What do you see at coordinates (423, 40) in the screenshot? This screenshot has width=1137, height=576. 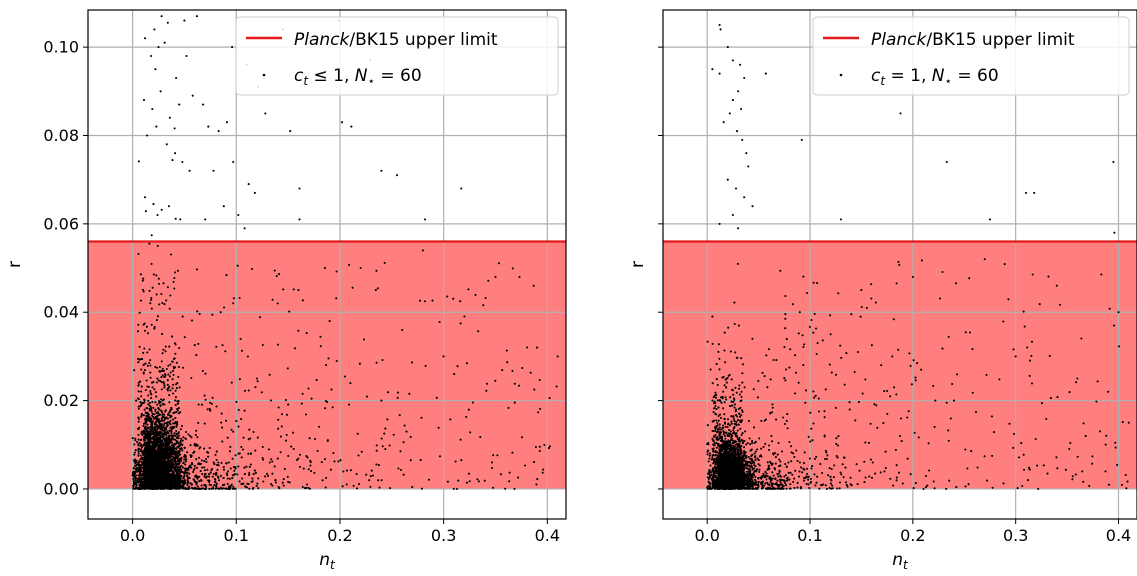 I see `legend-bk15-text: /BK15 upper limit` at bounding box center [423, 40].